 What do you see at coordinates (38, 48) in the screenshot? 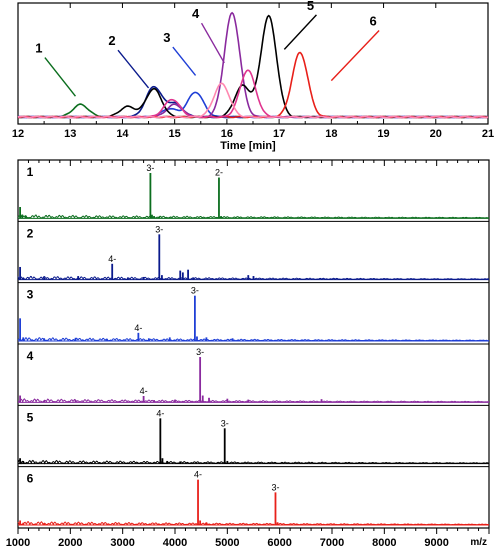
I see `peak-annotation-label: 1` at bounding box center [38, 48].